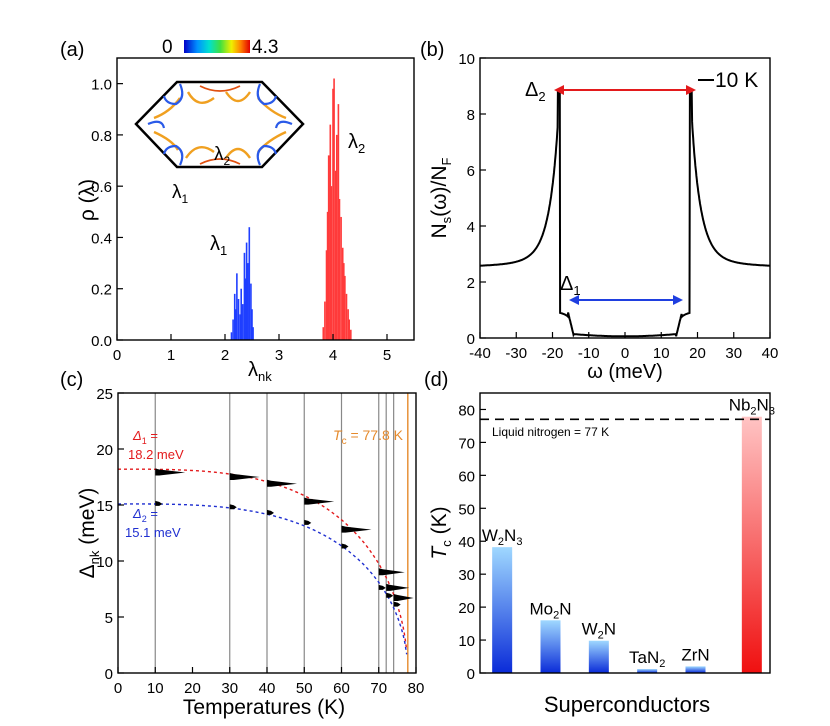 Image resolution: width=830 pixels, height=726 pixels. What do you see at coordinates (218, 245) in the screenshot?
I see `lambda1-peak-label: λ1` at bounding box center [218, 245].